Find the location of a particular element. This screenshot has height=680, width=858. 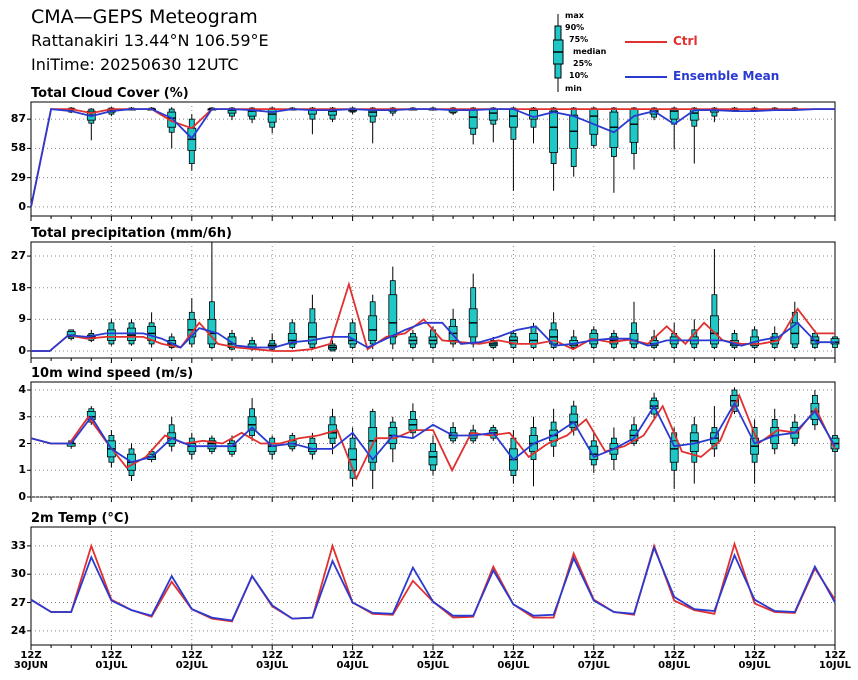

x-tick-label: 12Z 09JUL is located at coordinates (755, 661).